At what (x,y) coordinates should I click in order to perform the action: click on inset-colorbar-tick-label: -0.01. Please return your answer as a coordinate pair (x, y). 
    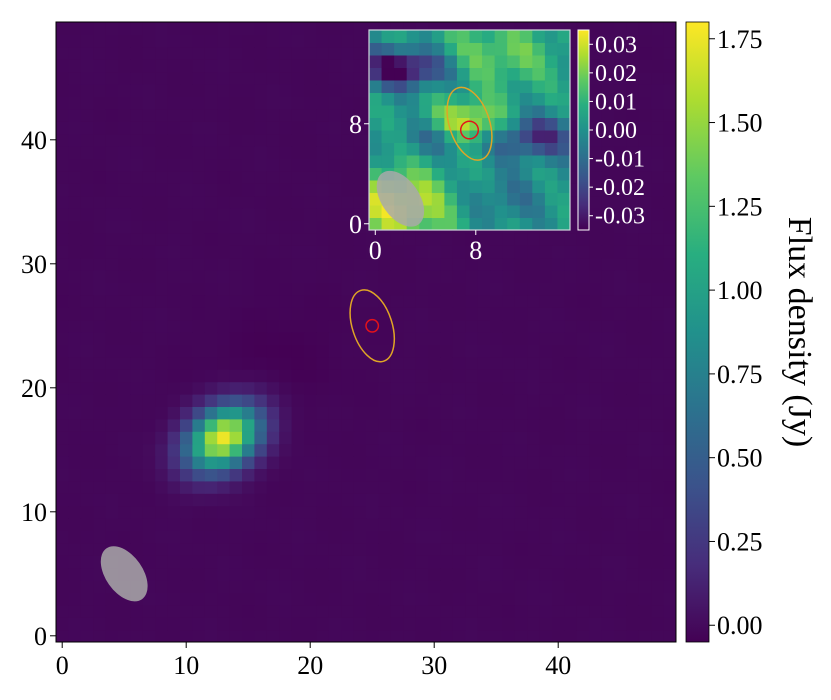
    Looking at the image, I should click on (620, 160).